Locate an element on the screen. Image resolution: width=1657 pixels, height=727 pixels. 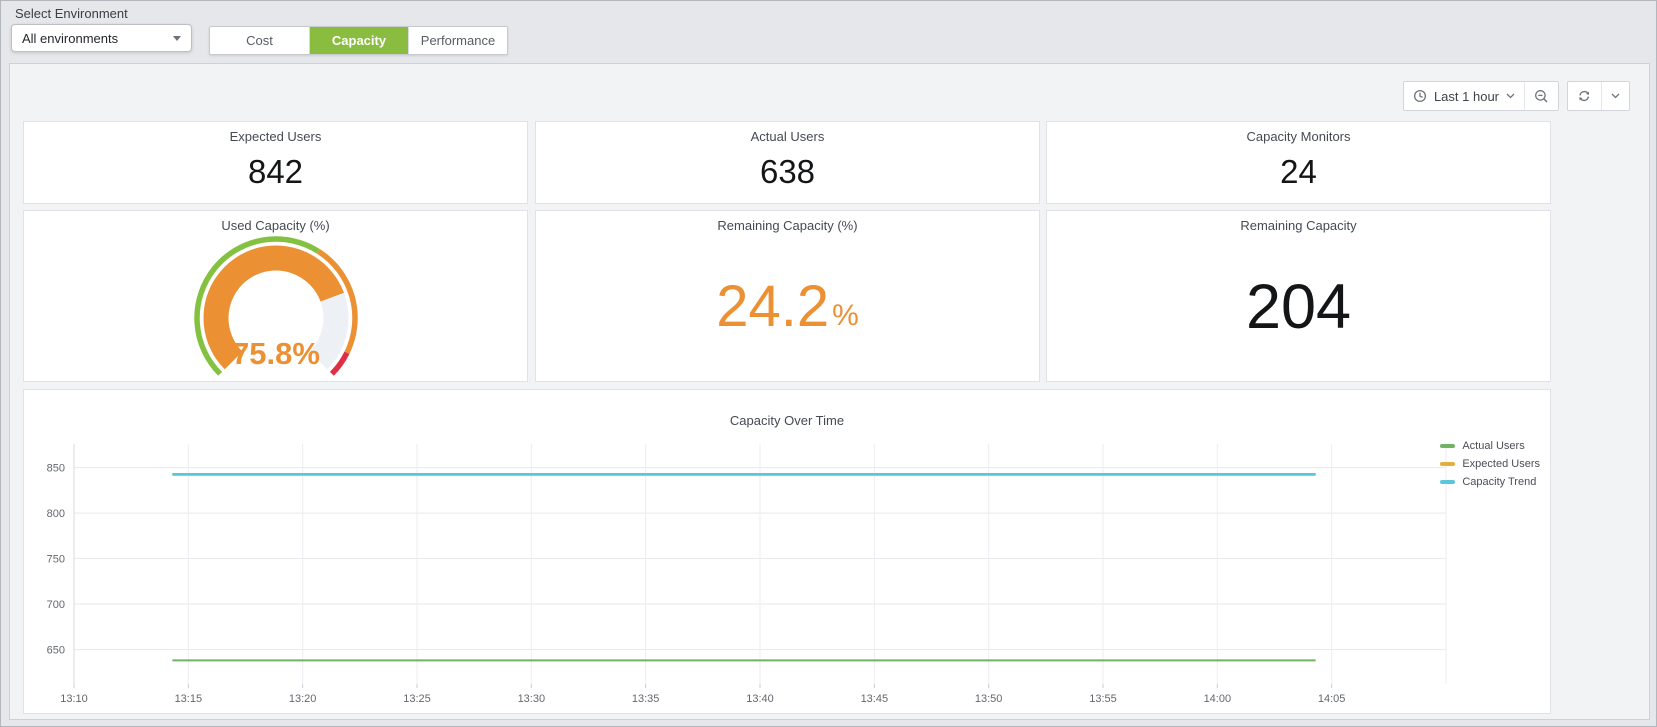
refresh-interval-button is located at coordinates (1615, 96).